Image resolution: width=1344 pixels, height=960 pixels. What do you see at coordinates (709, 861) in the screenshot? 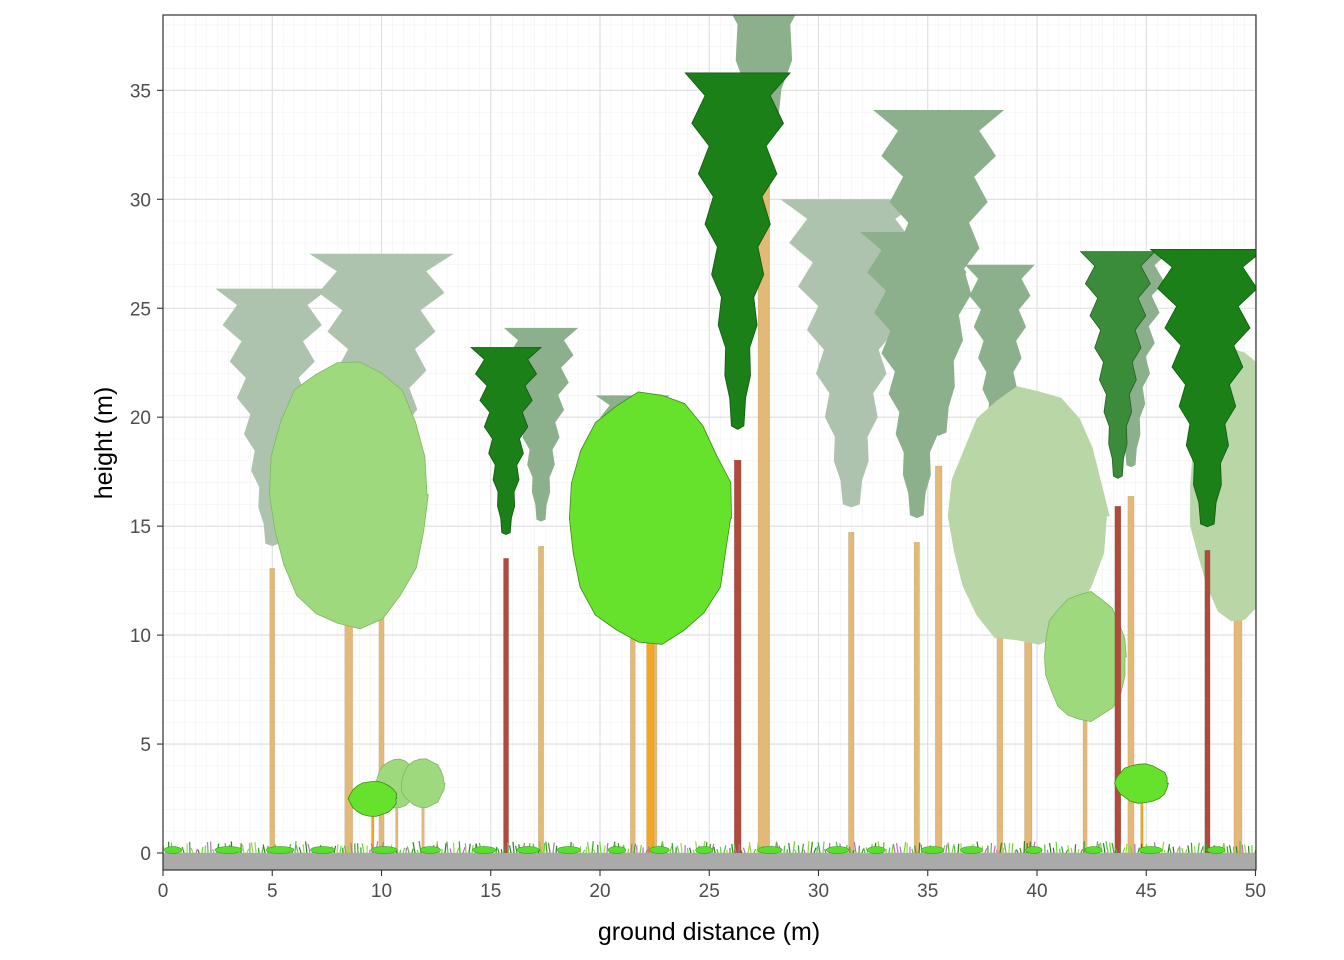
I see `ground-band` at bounding box center [709, 861].